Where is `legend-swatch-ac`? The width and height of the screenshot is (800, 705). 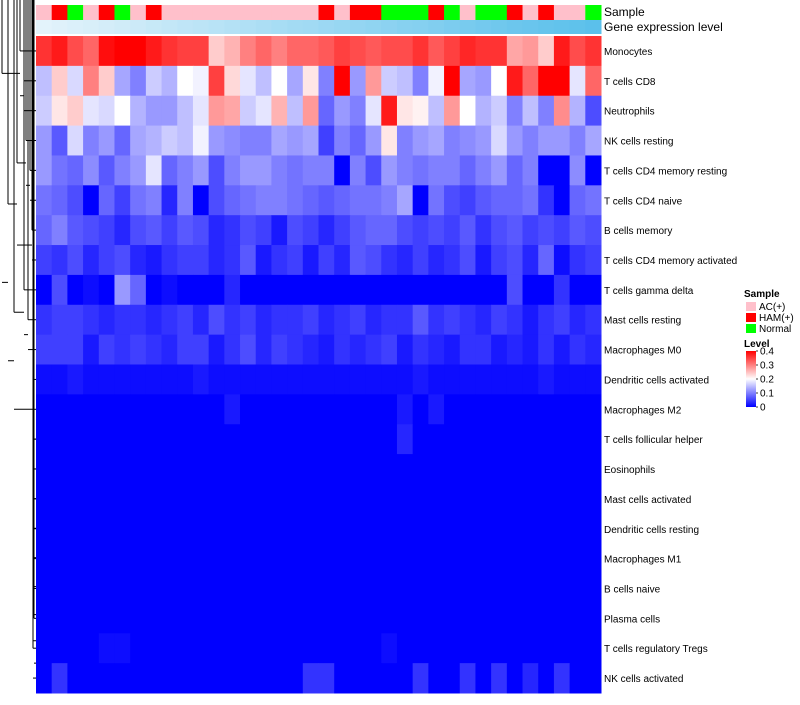 legend-swatch-ac is located at coordinates (751, 306).